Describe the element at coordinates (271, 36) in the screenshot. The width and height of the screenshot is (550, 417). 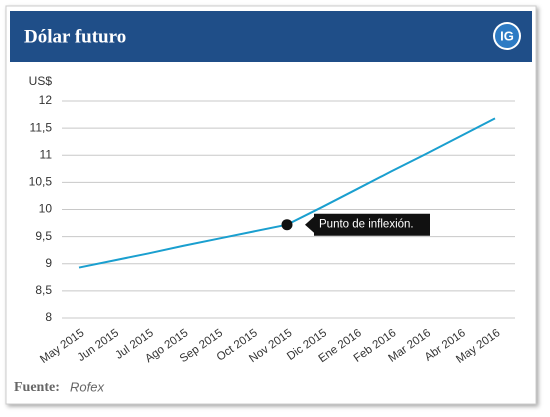
I see `header` at that location.